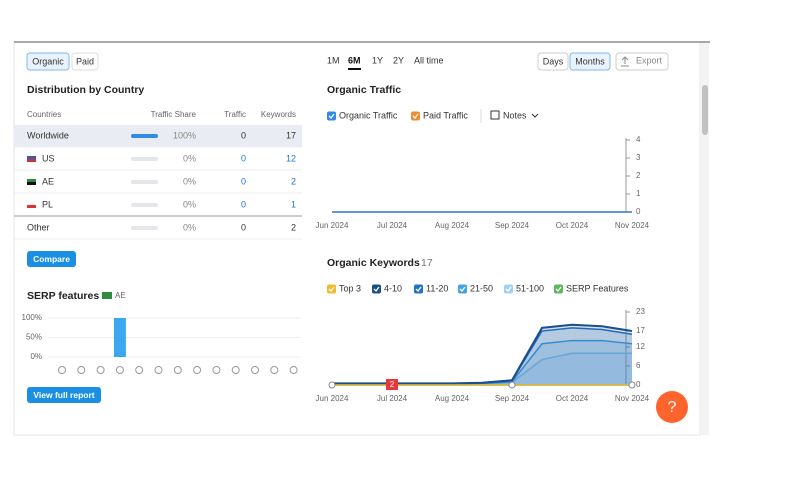 This screenshot has height=485, width=800. I want to click on line, so click(482, 354).